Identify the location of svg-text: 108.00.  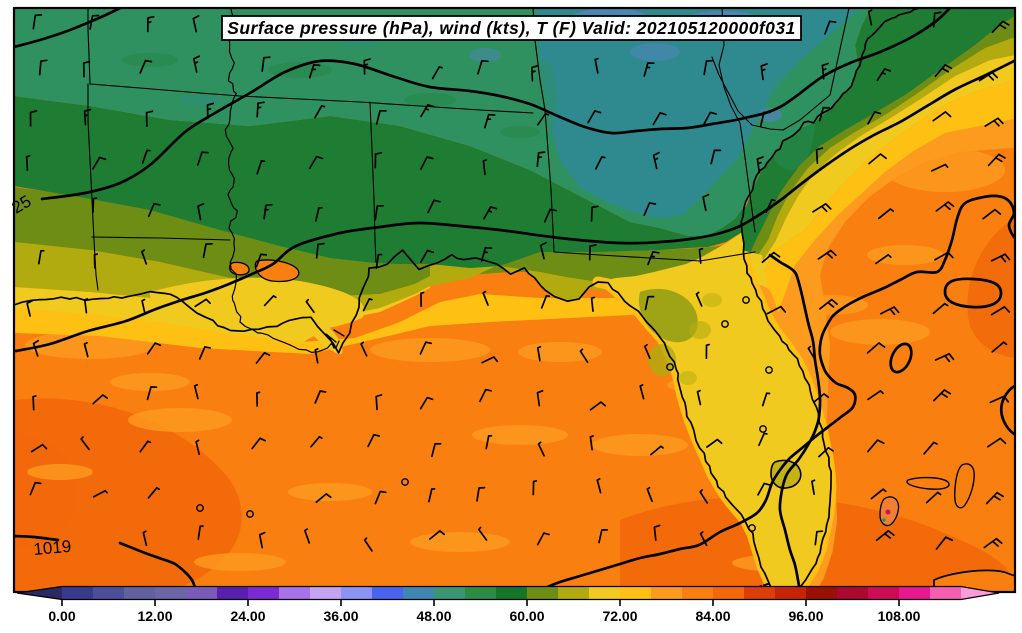
(899, 616).